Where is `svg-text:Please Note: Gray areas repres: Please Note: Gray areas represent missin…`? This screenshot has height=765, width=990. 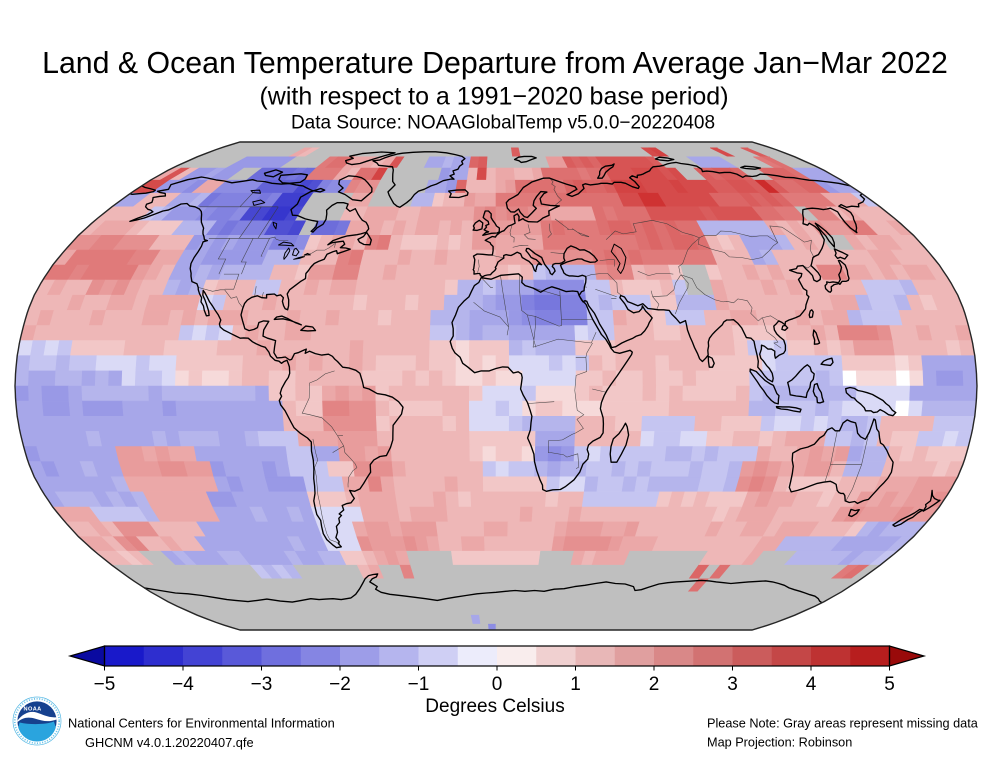
svg-text:Please Note: Gray areas repres: Please Note: Gray areas represent missin… is located at coordinates (843, 724).